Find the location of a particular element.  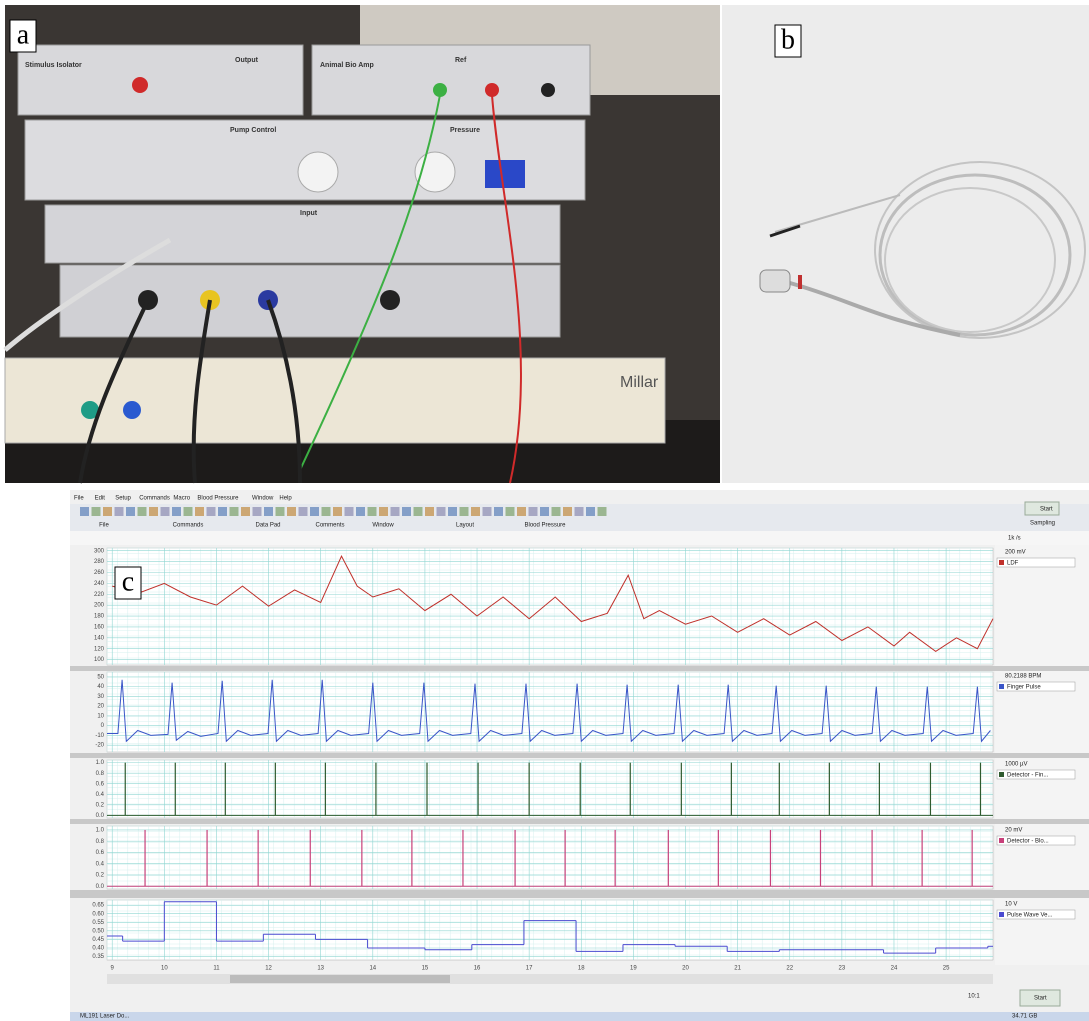

x-tick-label: 21 is located at coordinates (737, 969).